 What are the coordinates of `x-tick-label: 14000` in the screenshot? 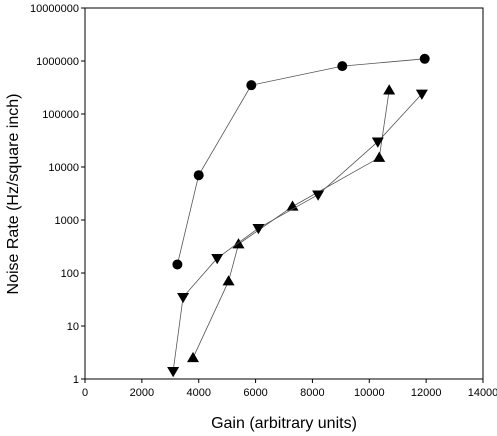 It's located at (482, 393).